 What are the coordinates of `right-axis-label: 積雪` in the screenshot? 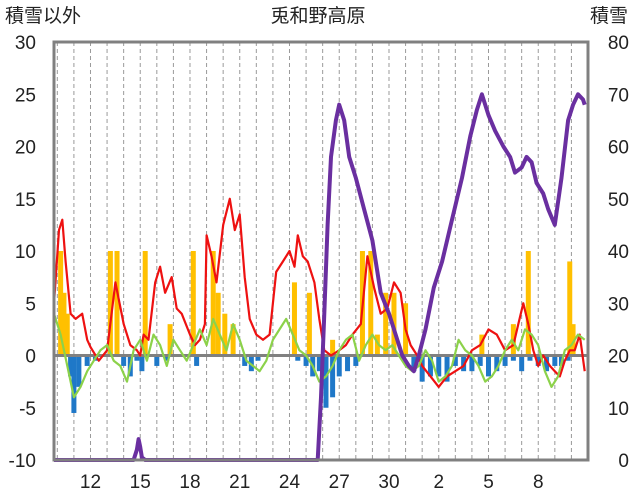 It's located at (609, 16).